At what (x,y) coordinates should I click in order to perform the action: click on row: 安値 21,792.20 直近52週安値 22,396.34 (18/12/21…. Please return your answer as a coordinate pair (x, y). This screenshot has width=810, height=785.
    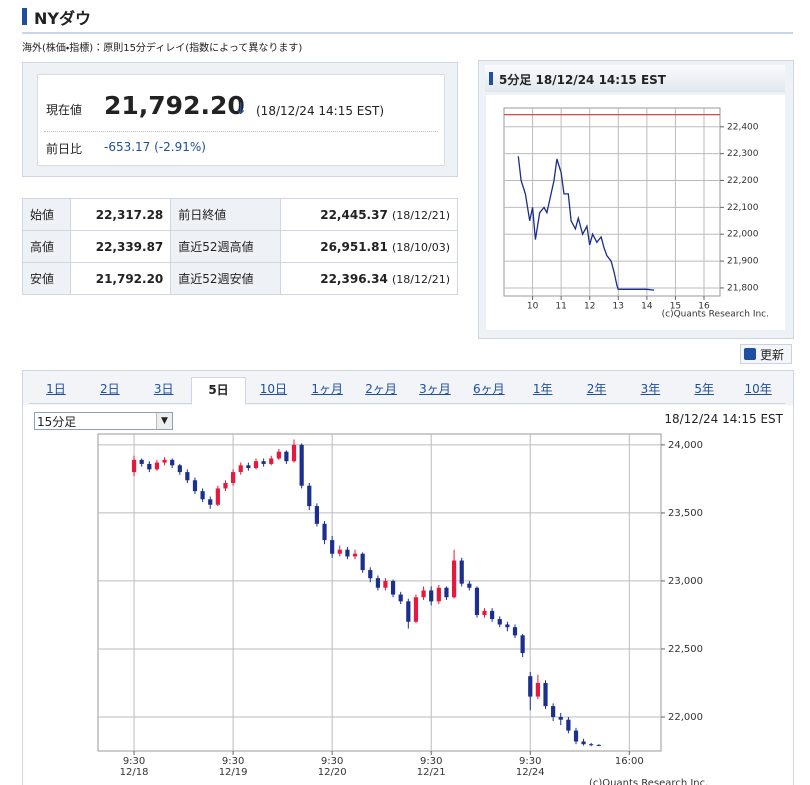
    Looking at the image, I should click on (240, 278).